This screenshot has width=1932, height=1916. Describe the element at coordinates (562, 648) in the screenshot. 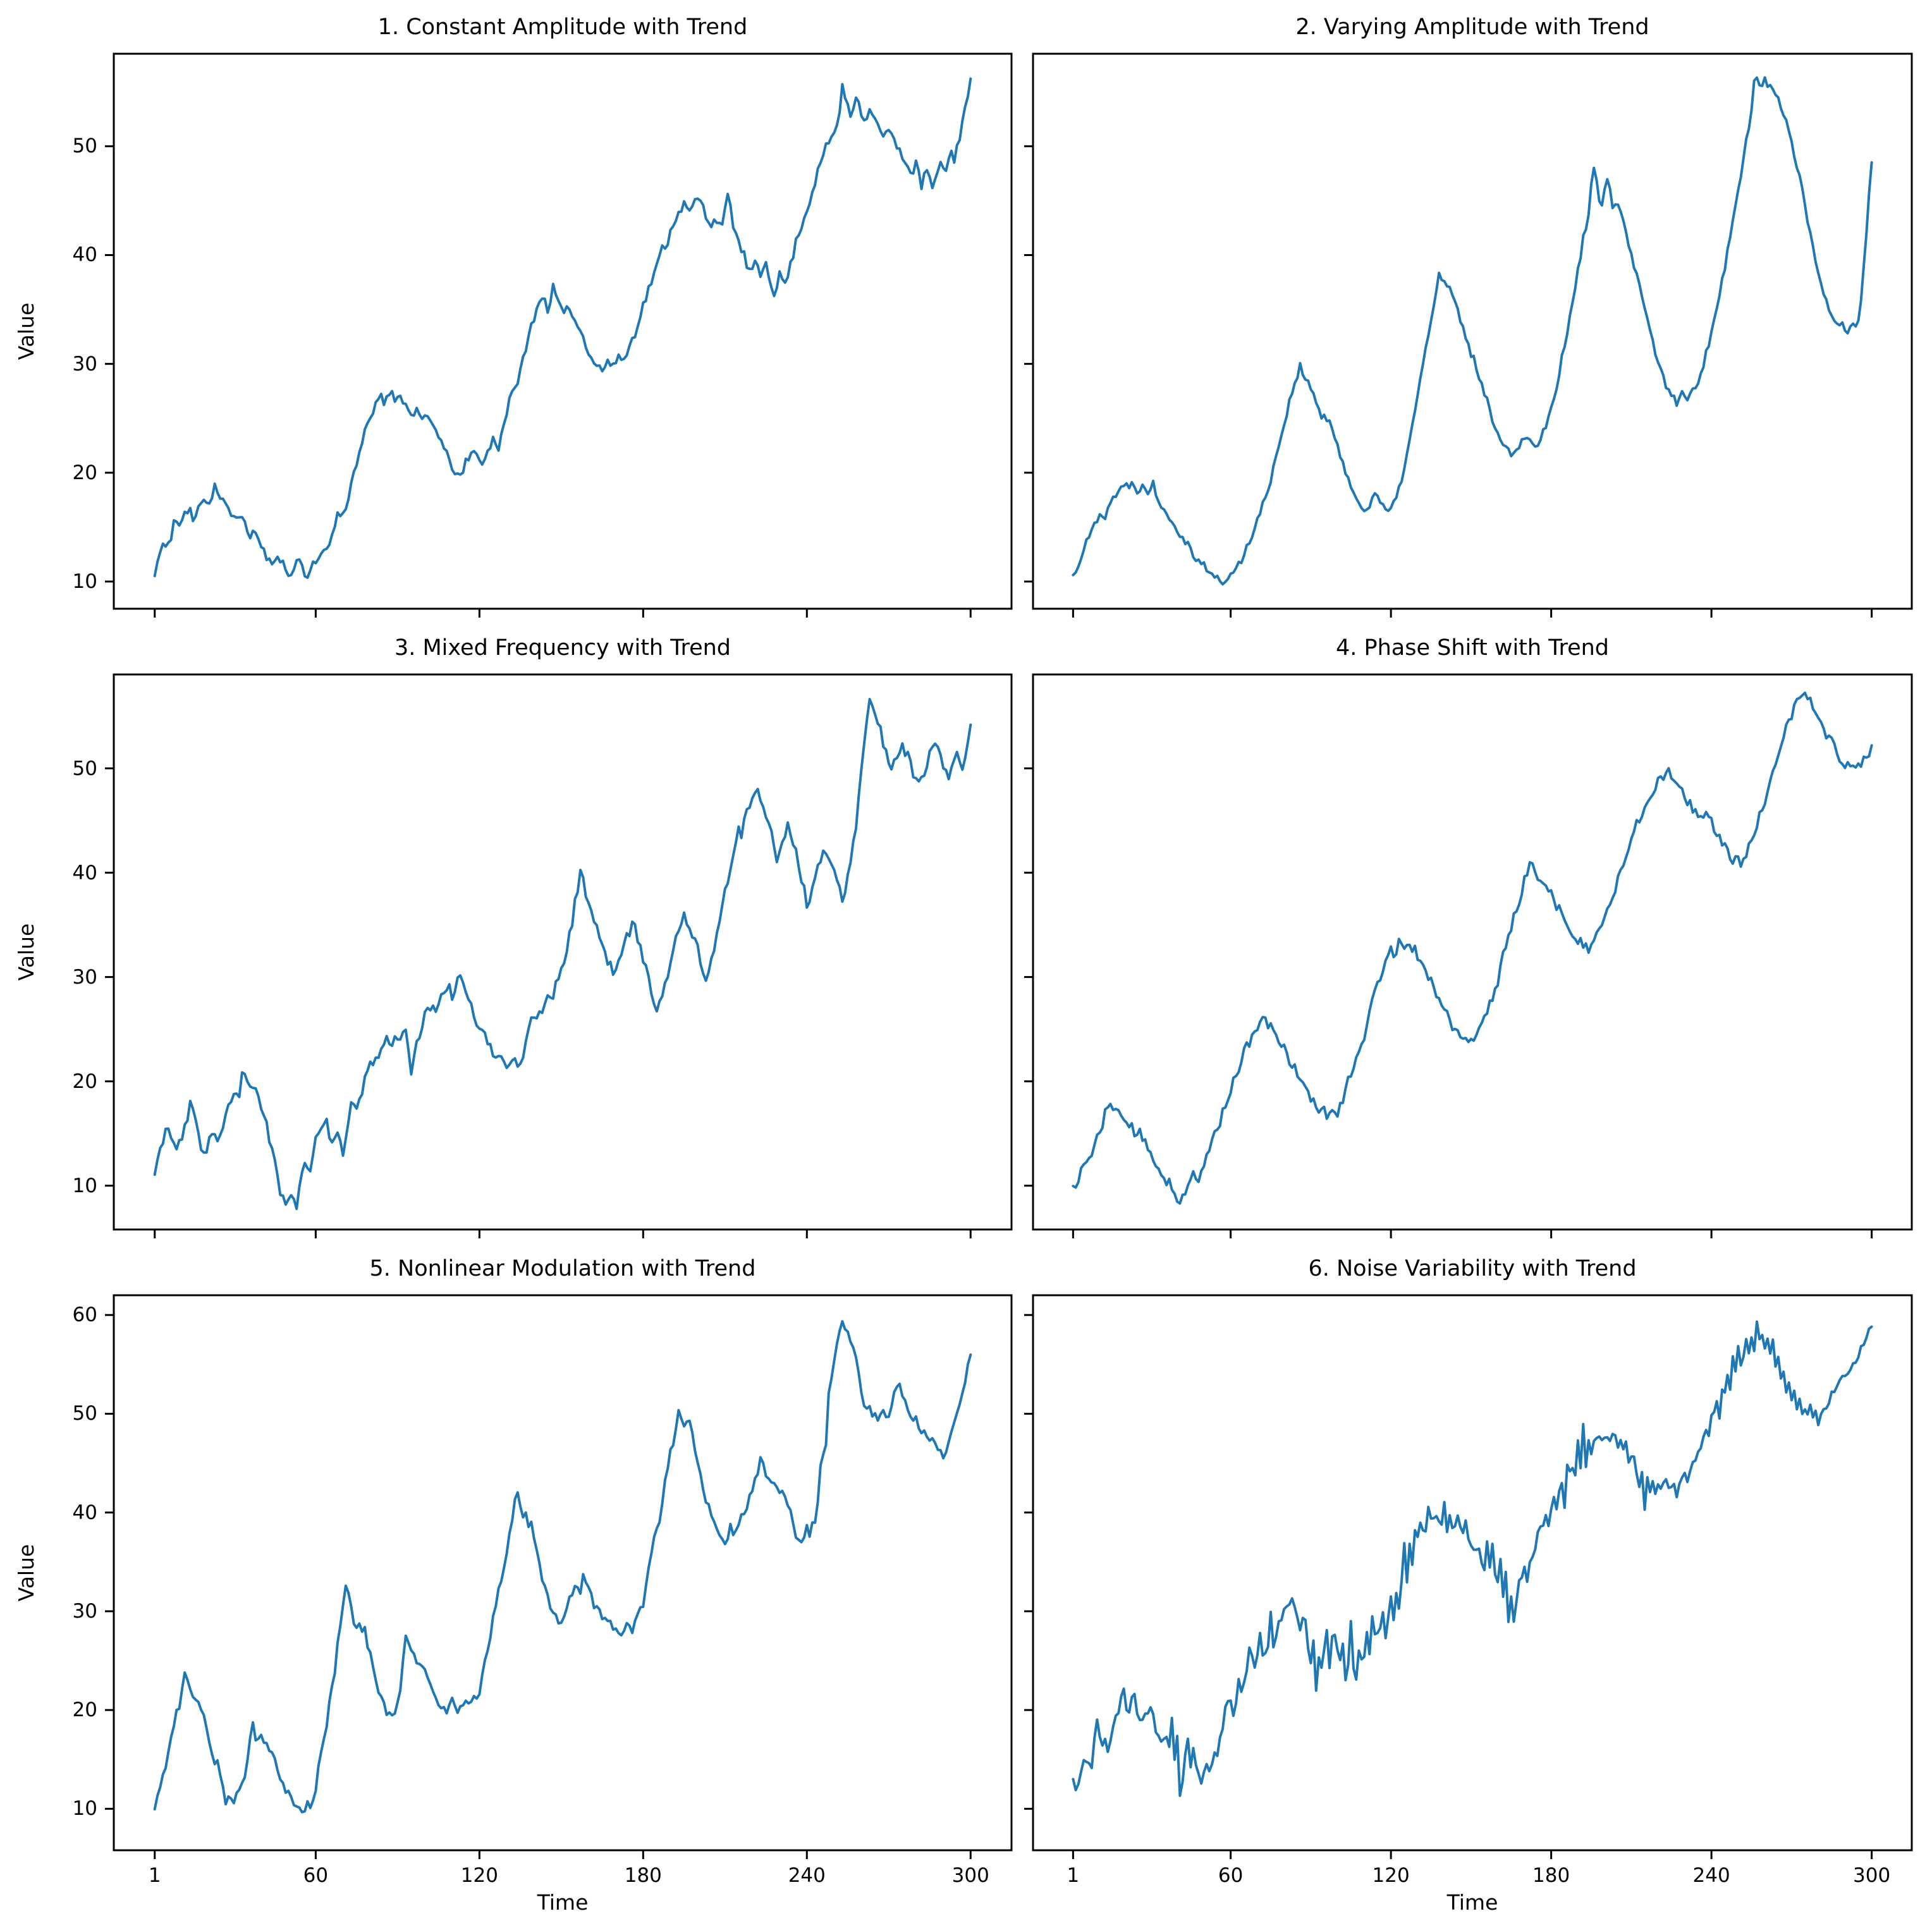

I see `subplot-3-title: 3. Mixed Frequency with Trend` at that location.